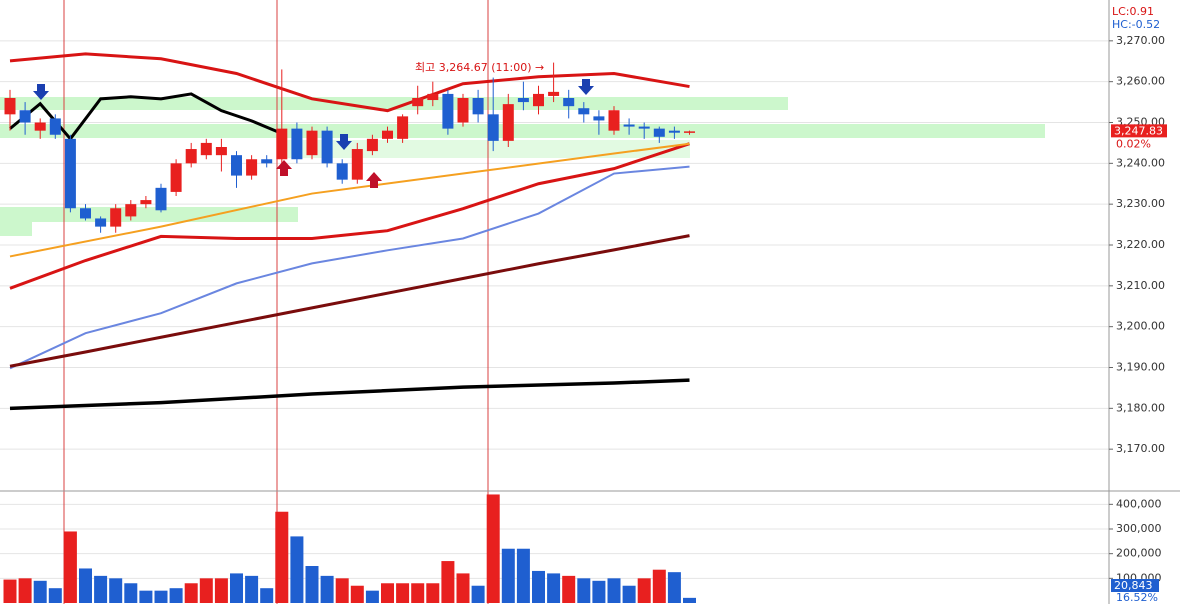  I want to click on y-tick-label: 3,200.00, so click(1140, 326).